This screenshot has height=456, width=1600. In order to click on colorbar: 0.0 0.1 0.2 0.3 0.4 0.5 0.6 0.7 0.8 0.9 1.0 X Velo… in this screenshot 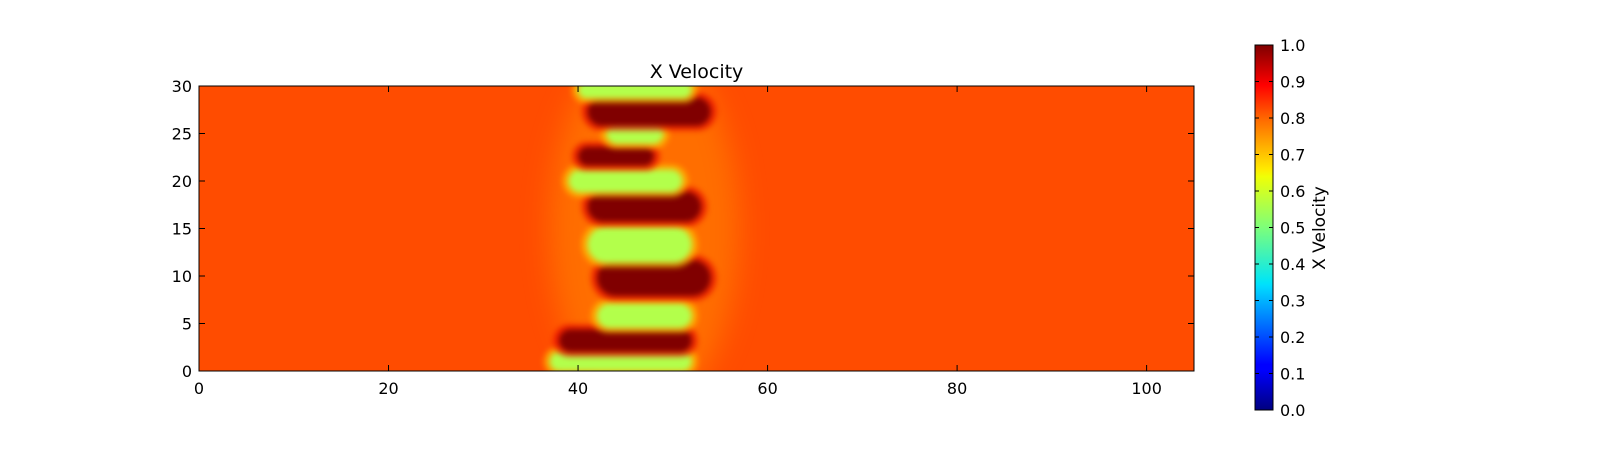, I will do `click(1292, 228)`.